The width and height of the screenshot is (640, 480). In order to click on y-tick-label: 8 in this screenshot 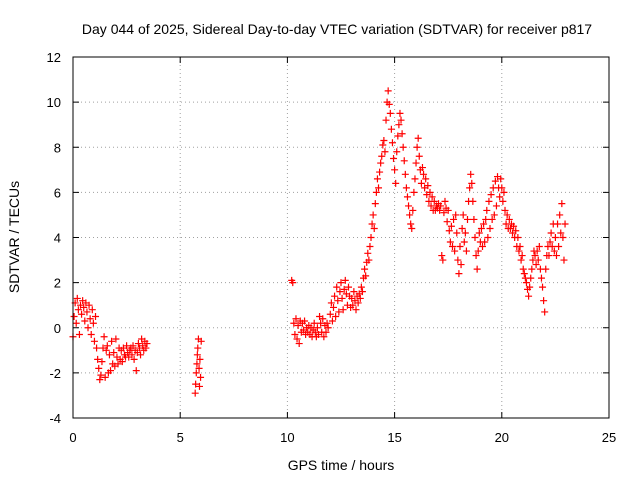, I will do `click(57, 147)`.